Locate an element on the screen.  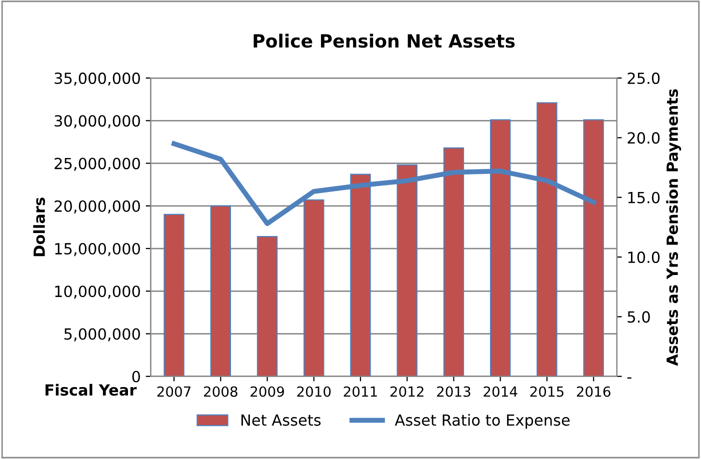
y2-tick-label: 5.0 is located at coordinates (639, 317).